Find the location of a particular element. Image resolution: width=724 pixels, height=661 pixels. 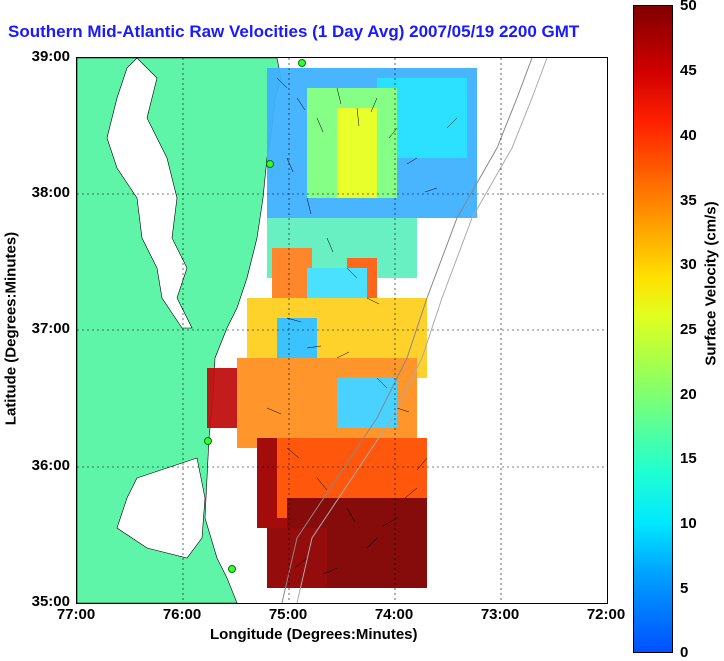

colorbar-tick: 25 is located at coordinates (688, 329).